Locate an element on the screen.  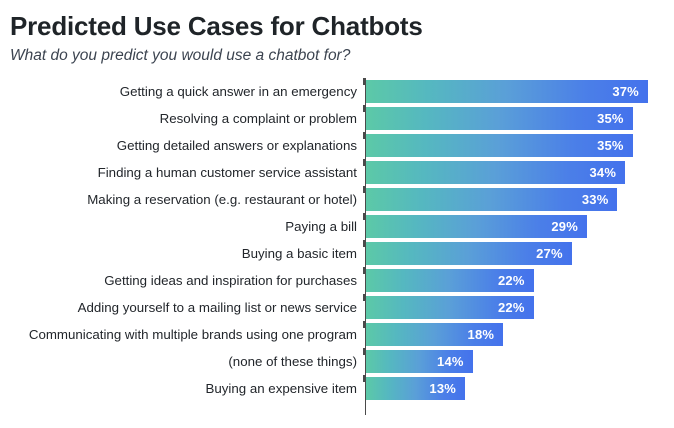
bar-row: Buying an expensive item 13% is located at coordinates (337, 388).